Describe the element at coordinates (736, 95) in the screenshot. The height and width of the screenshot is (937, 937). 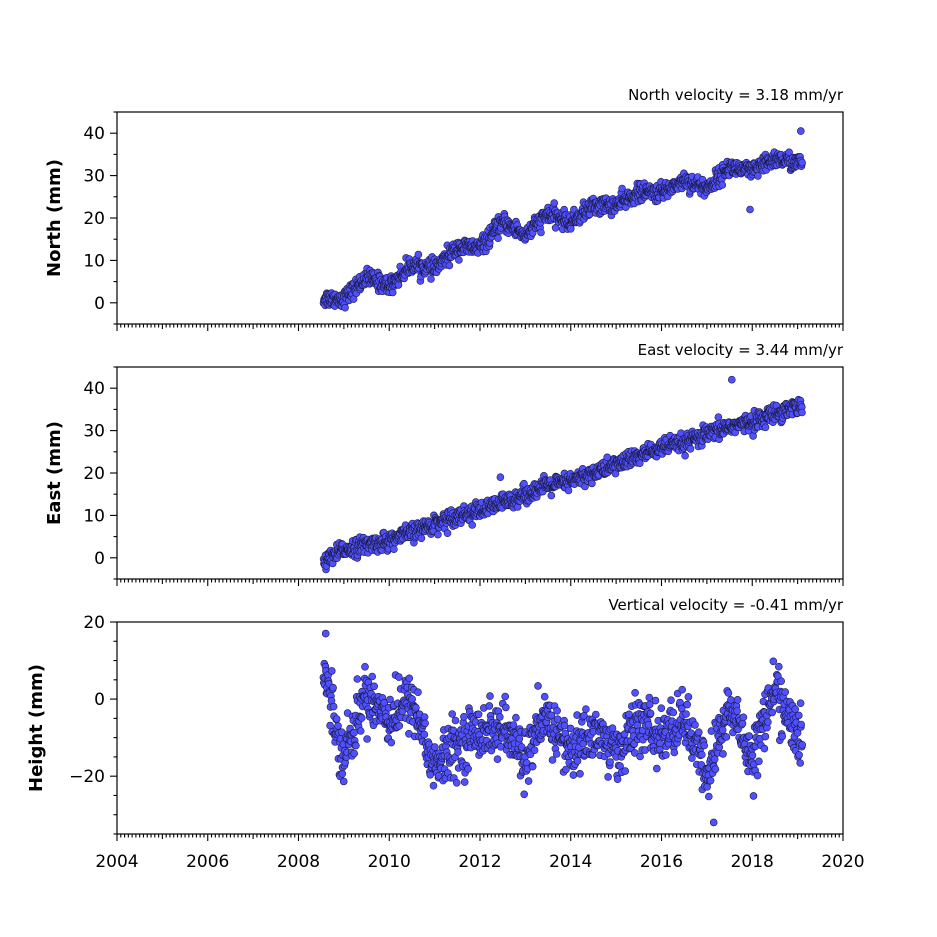
I see `north-panel-title: North velocity = 3.18 mm/yr` at that location.